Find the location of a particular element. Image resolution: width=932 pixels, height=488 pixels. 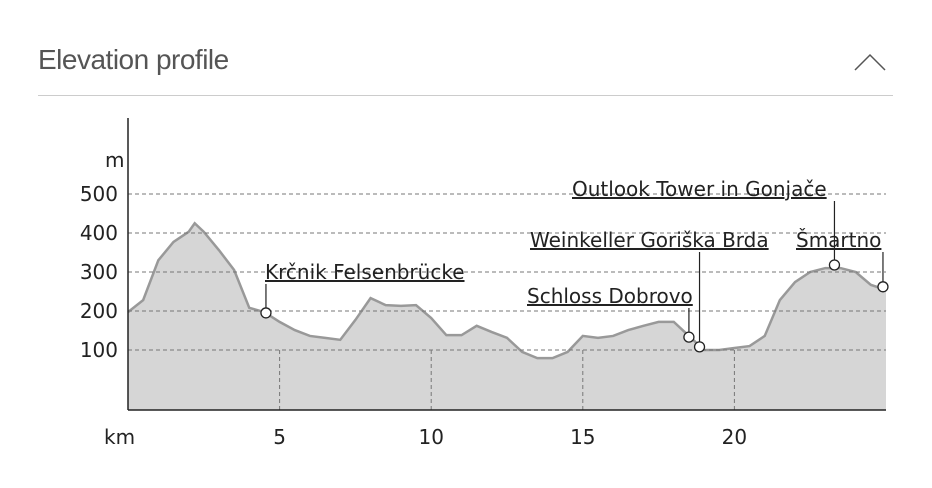

y-axis-label: m is located at coordinates (114, 160).